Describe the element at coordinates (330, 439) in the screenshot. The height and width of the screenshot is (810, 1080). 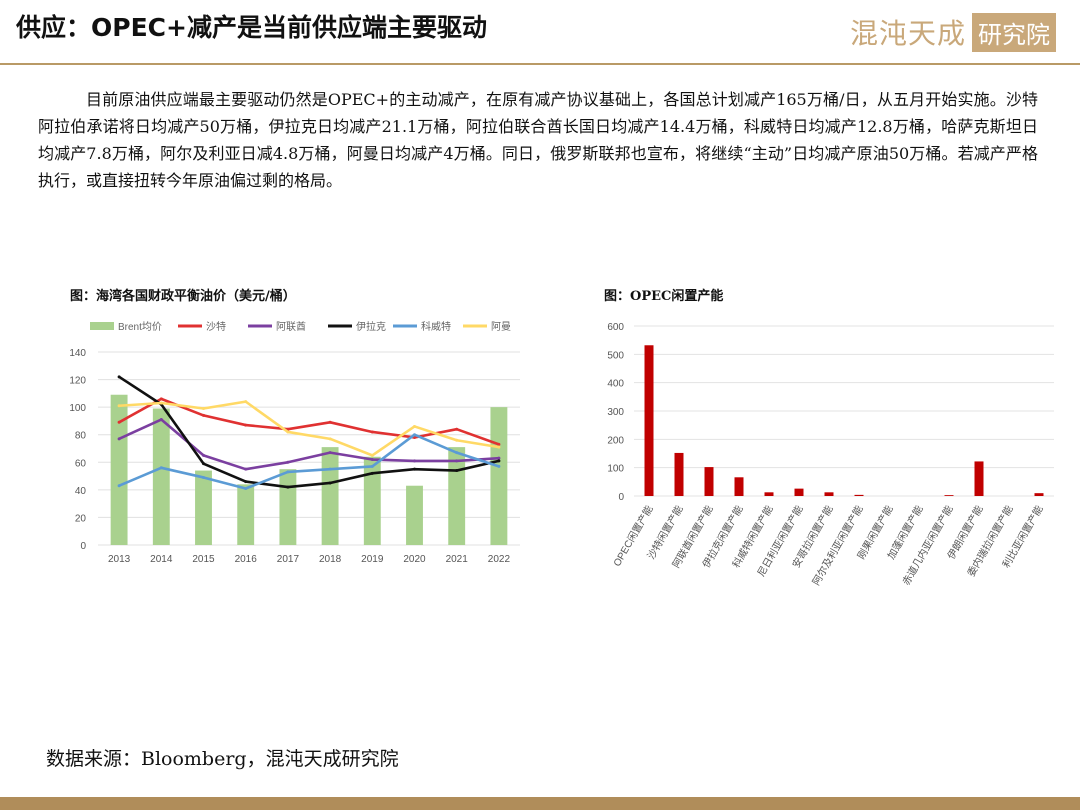
I see `point-series-4-2018` at that location.